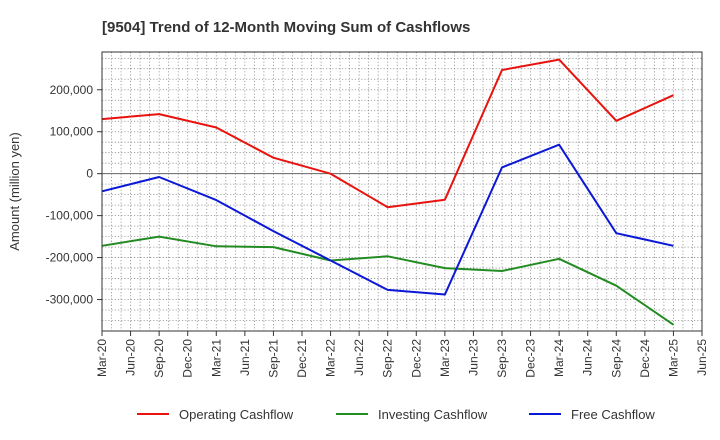 This screenshot has height=440, width=720. What do you see at coordinates (102, 358) in the screenshot?
I see `x-tick-label: Mar-20` at bounding box center [102, 358].